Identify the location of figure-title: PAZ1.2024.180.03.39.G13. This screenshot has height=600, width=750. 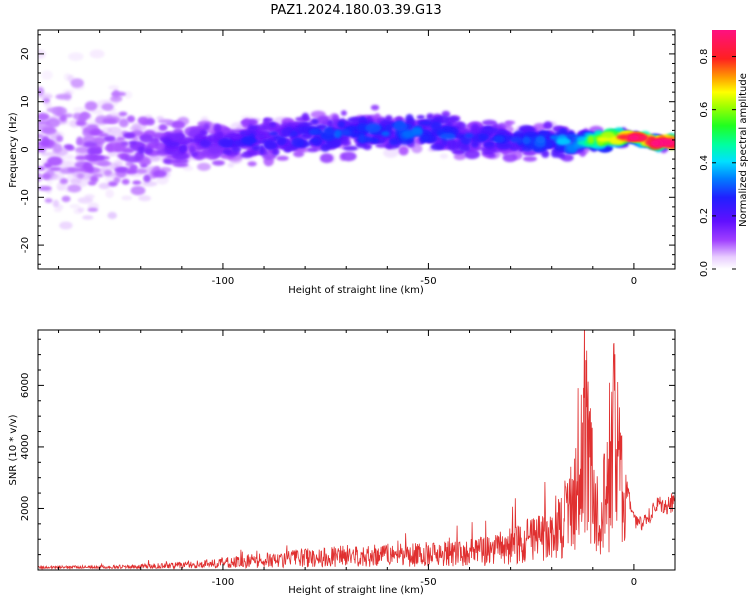
(355, 10).